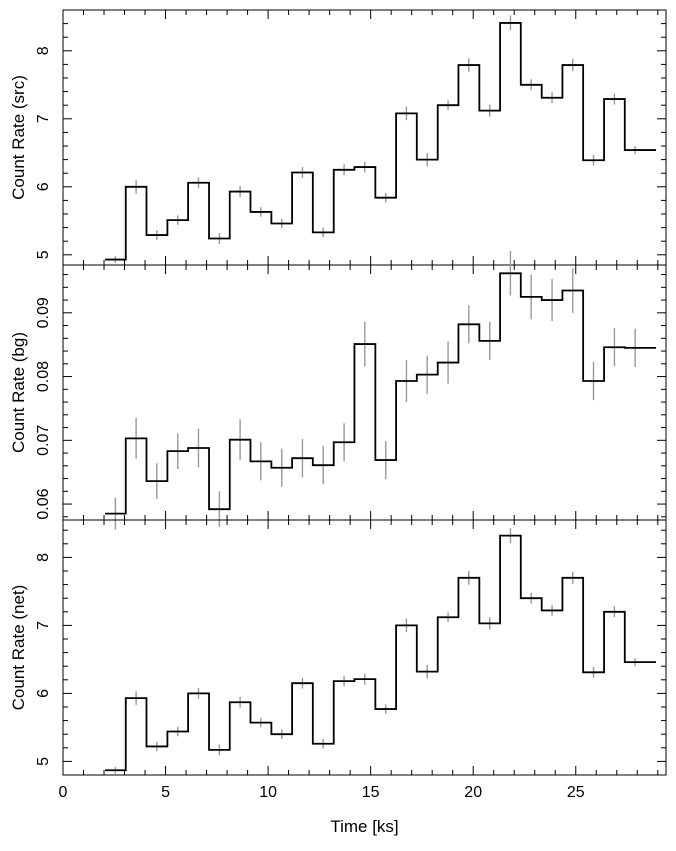 Image resolution: width=676 pixels, height=851 pixels. I want to click on y-axis-label: Count Rate (src), so click(18, 137).